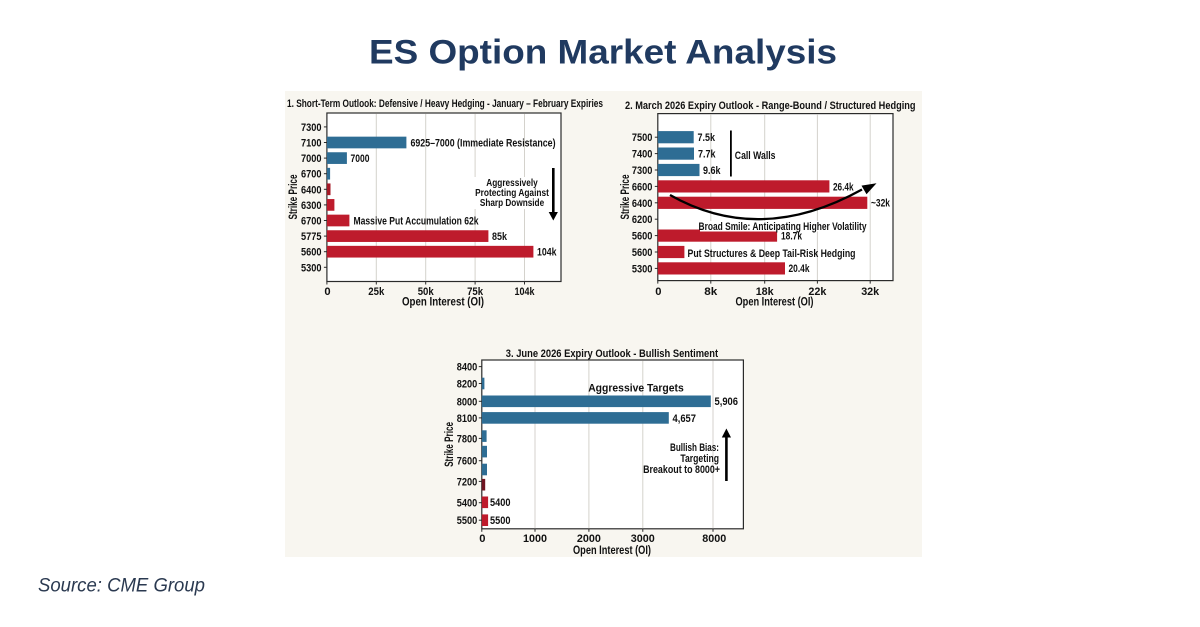 This screenshot has width=1200, height=627. What do you see at coordinates (792, 237) in the screenshot?
I see `svg-text: 18.7k` at bounding box center [792, 237].